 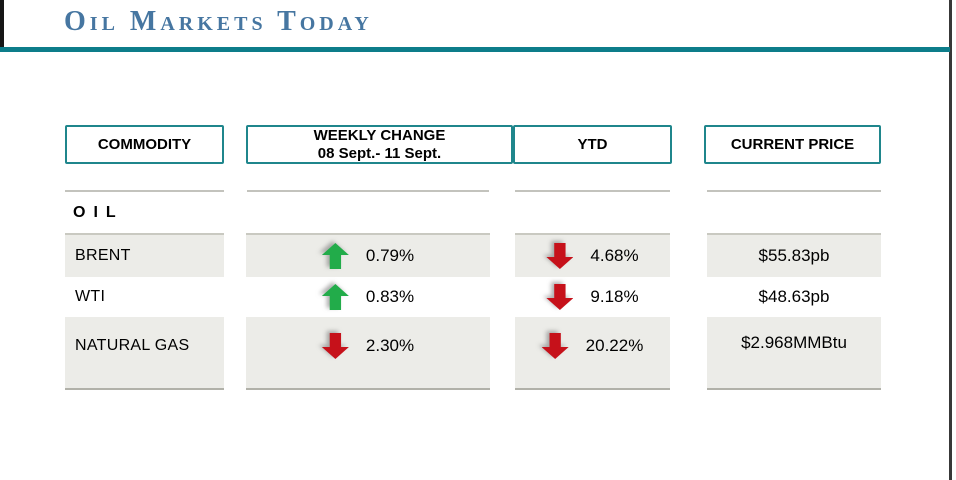 I want to click on change-group: 20.22%, so click(x=592, y=346).